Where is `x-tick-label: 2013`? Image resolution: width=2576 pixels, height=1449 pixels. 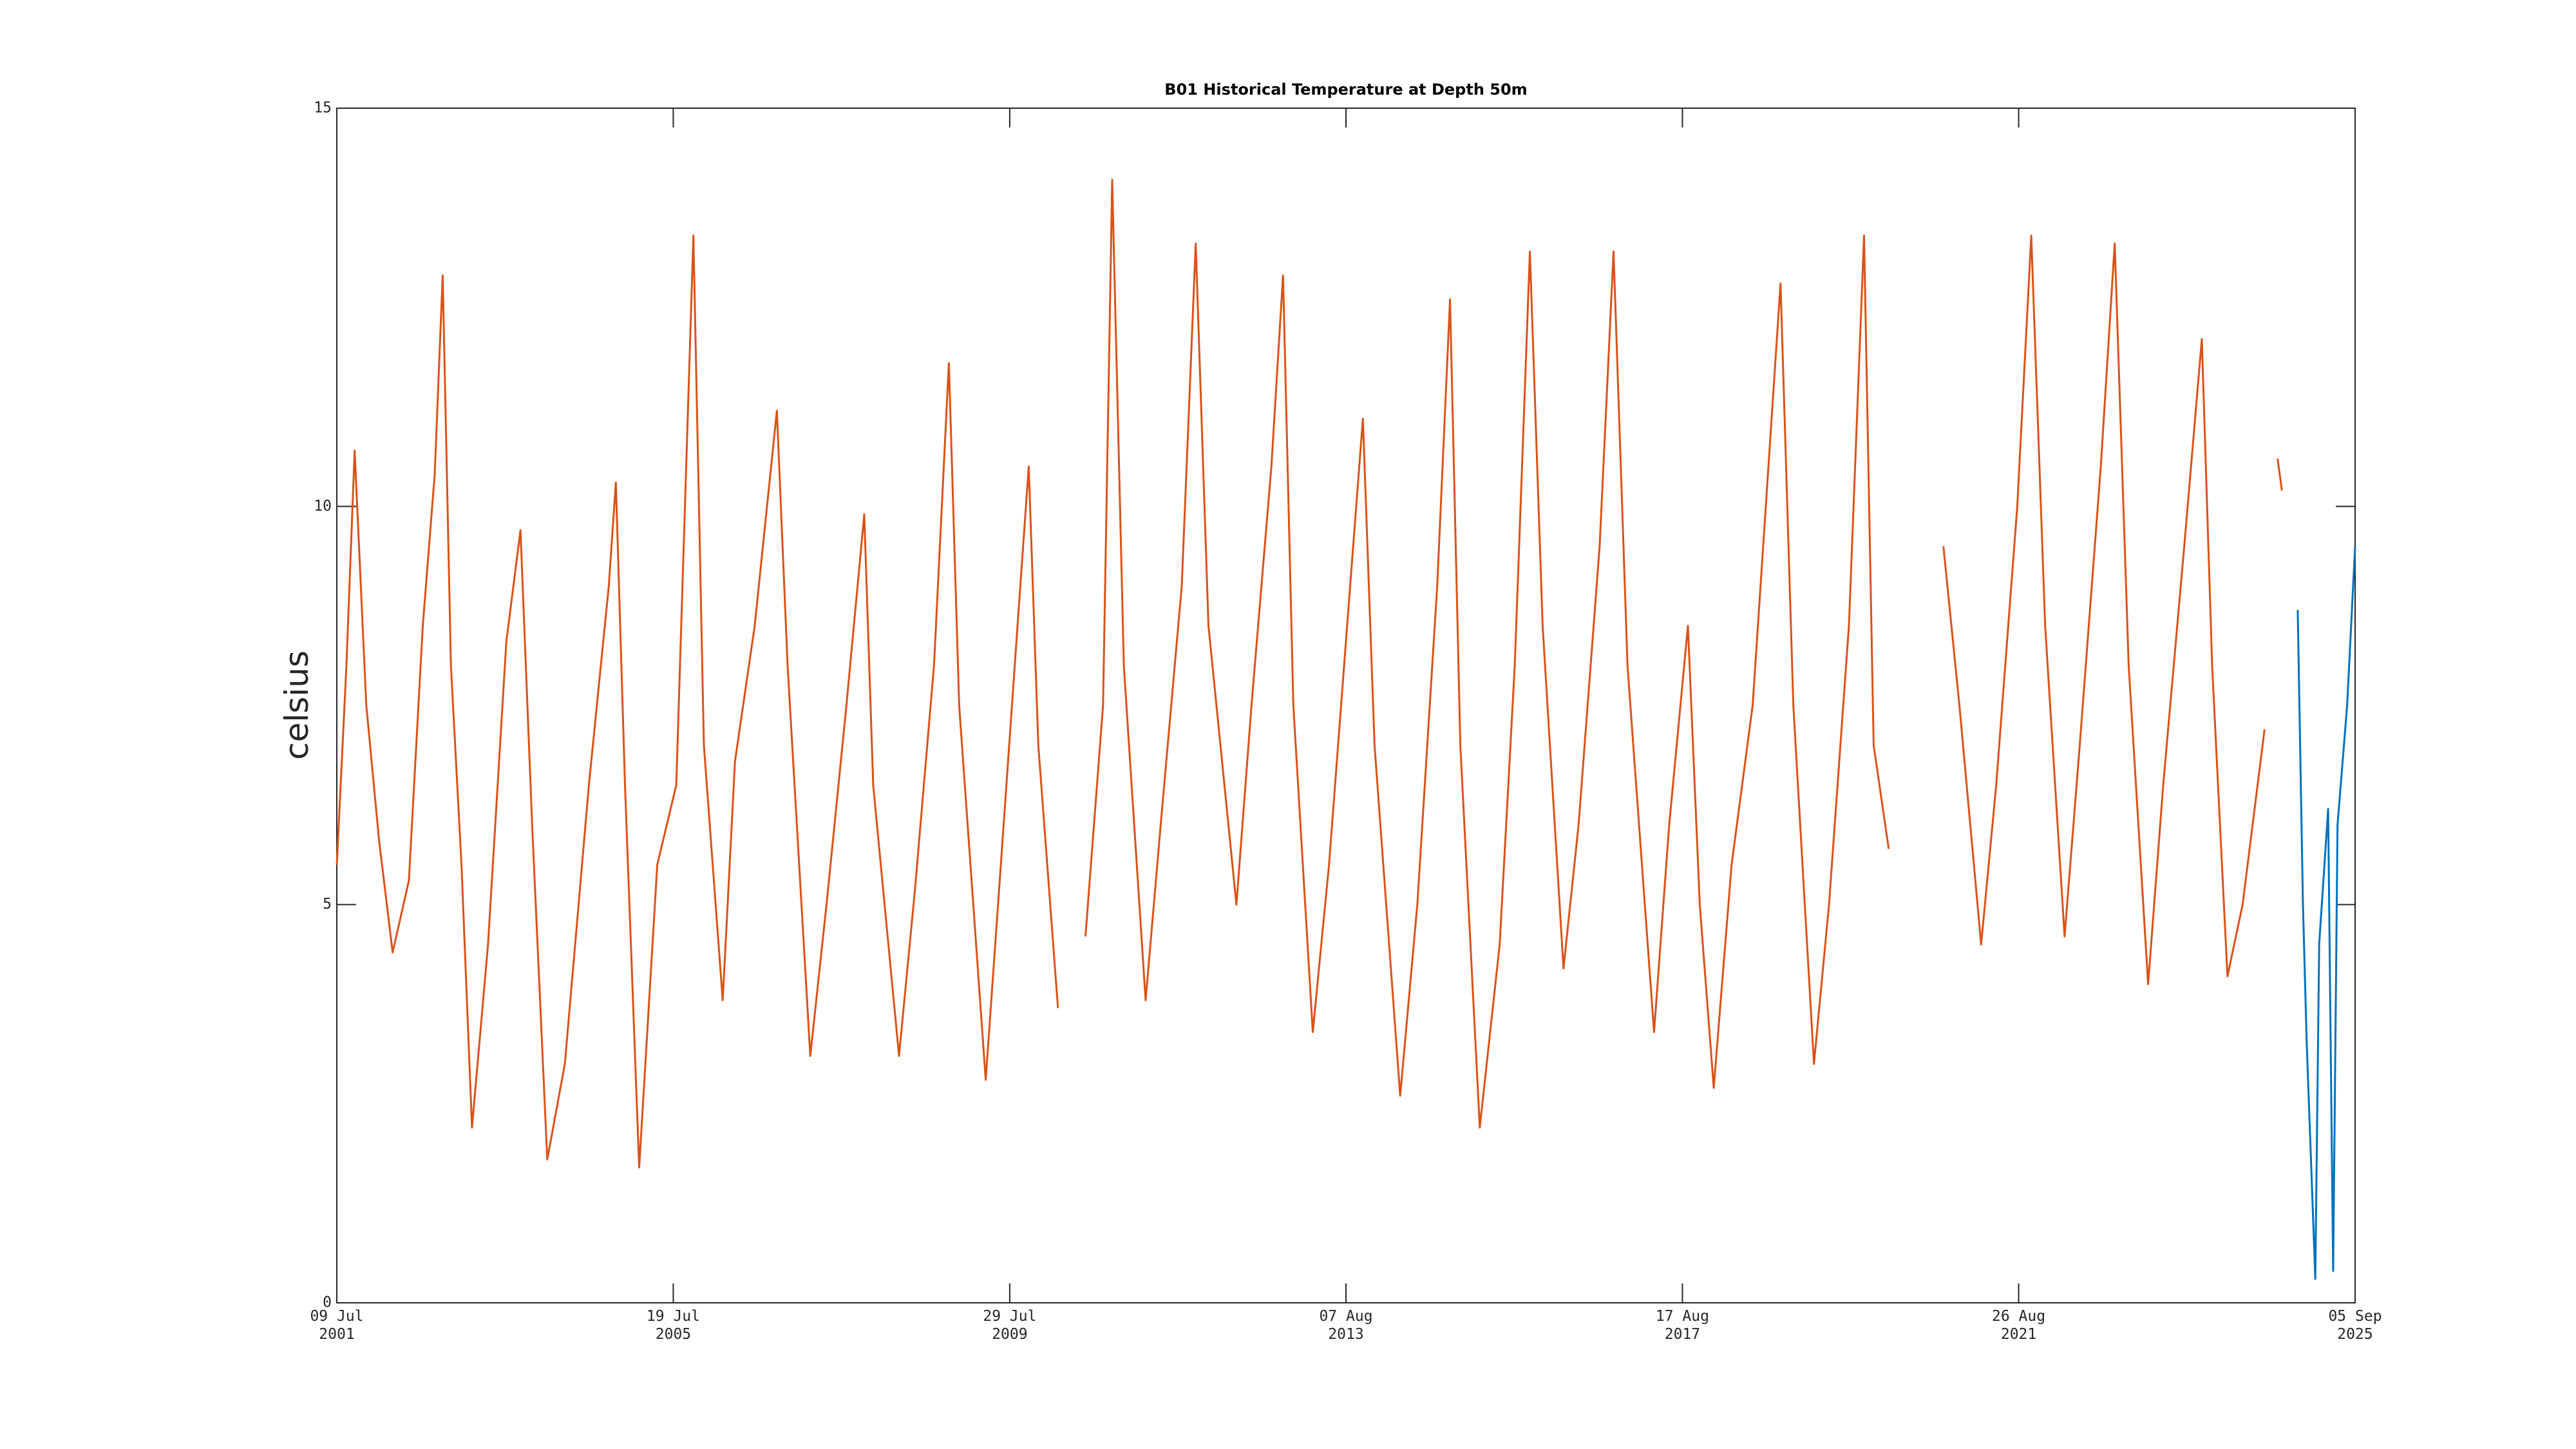
x-tick-label: 2013 is located at coordinates (1345, 1335).